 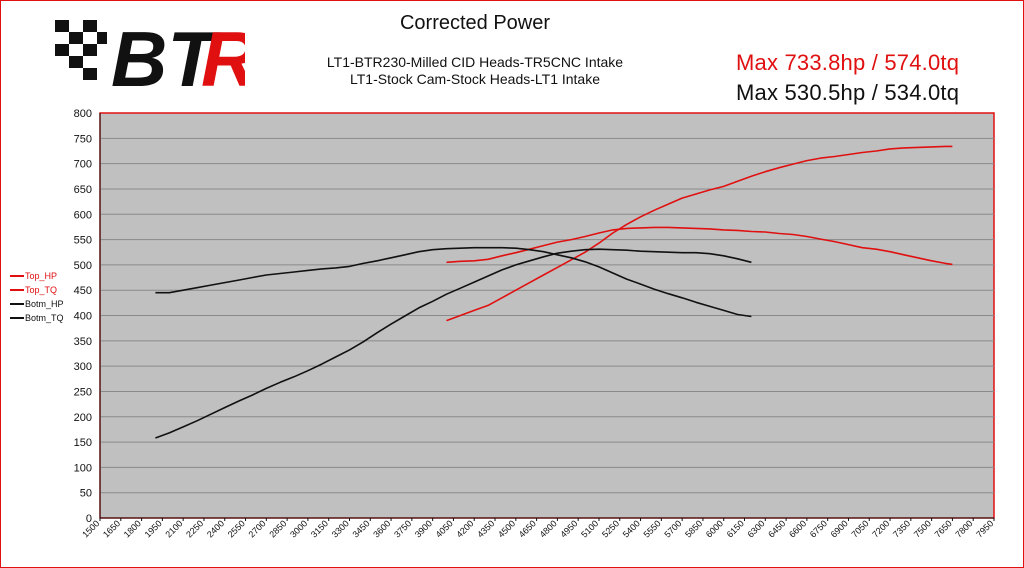 I want to click on x-tick-label: 1650, so click(x=111, y=528).